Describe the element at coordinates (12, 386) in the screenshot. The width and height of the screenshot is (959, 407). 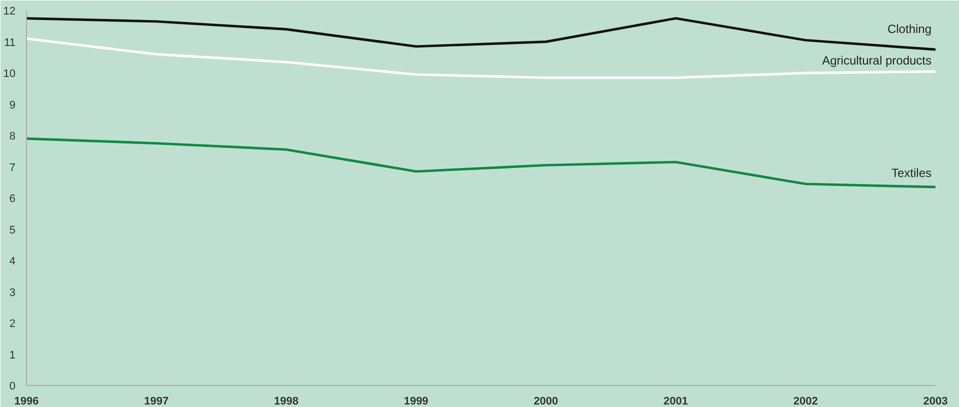
I see `y-tick-label: 0` at that location.